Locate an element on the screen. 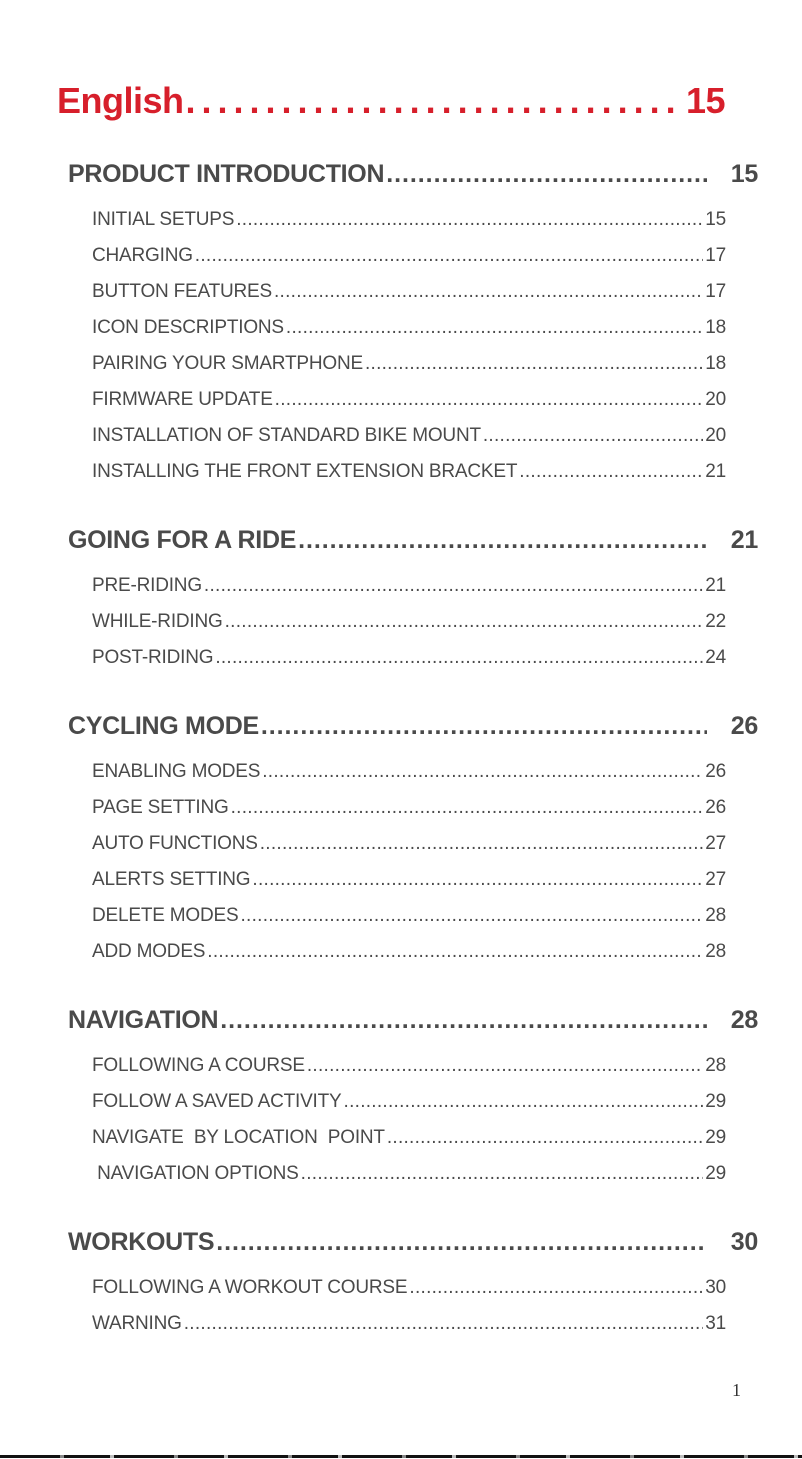  toc-section-heading: CYCLING MODE 26 is located at coordinates (413, 733).